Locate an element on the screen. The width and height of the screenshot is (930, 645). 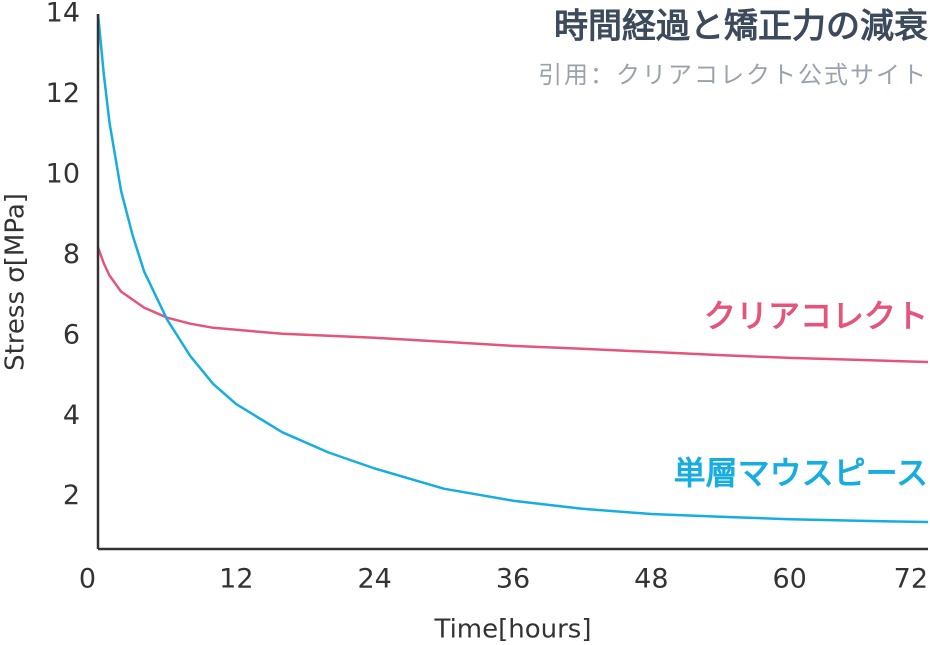
y-tick-label: 12 is located at coordinates (63, 93).